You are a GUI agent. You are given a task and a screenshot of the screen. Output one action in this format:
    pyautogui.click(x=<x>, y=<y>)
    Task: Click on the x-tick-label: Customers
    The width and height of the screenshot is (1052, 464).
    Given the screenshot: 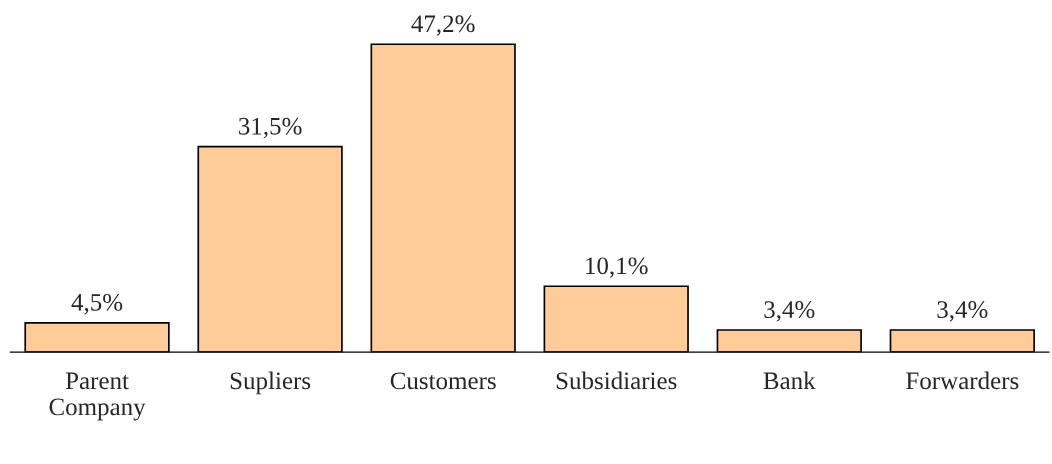 What is the action you would take?
    pyautogui.click(x=443, y=381)
    